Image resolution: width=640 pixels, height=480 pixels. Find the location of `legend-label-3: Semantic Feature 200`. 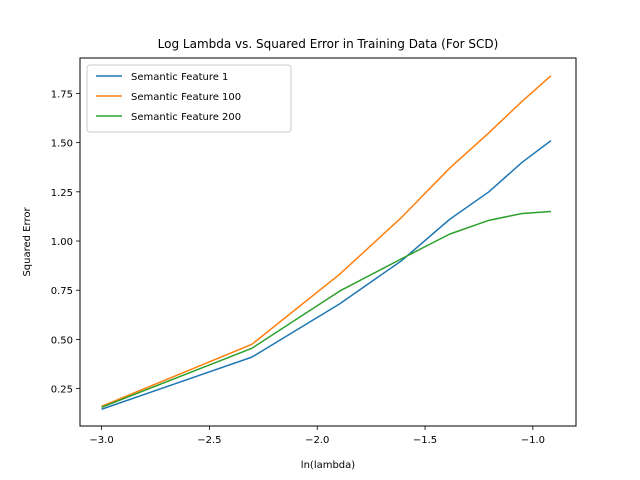

legend-label-3: Semantic Feature 200 is located at coordinates (186, 117).